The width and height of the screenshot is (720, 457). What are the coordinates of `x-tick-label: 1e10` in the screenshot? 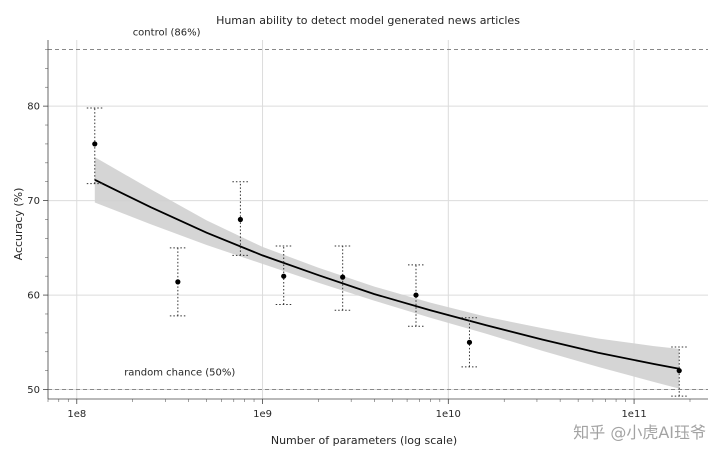 It's located at (448, 414).